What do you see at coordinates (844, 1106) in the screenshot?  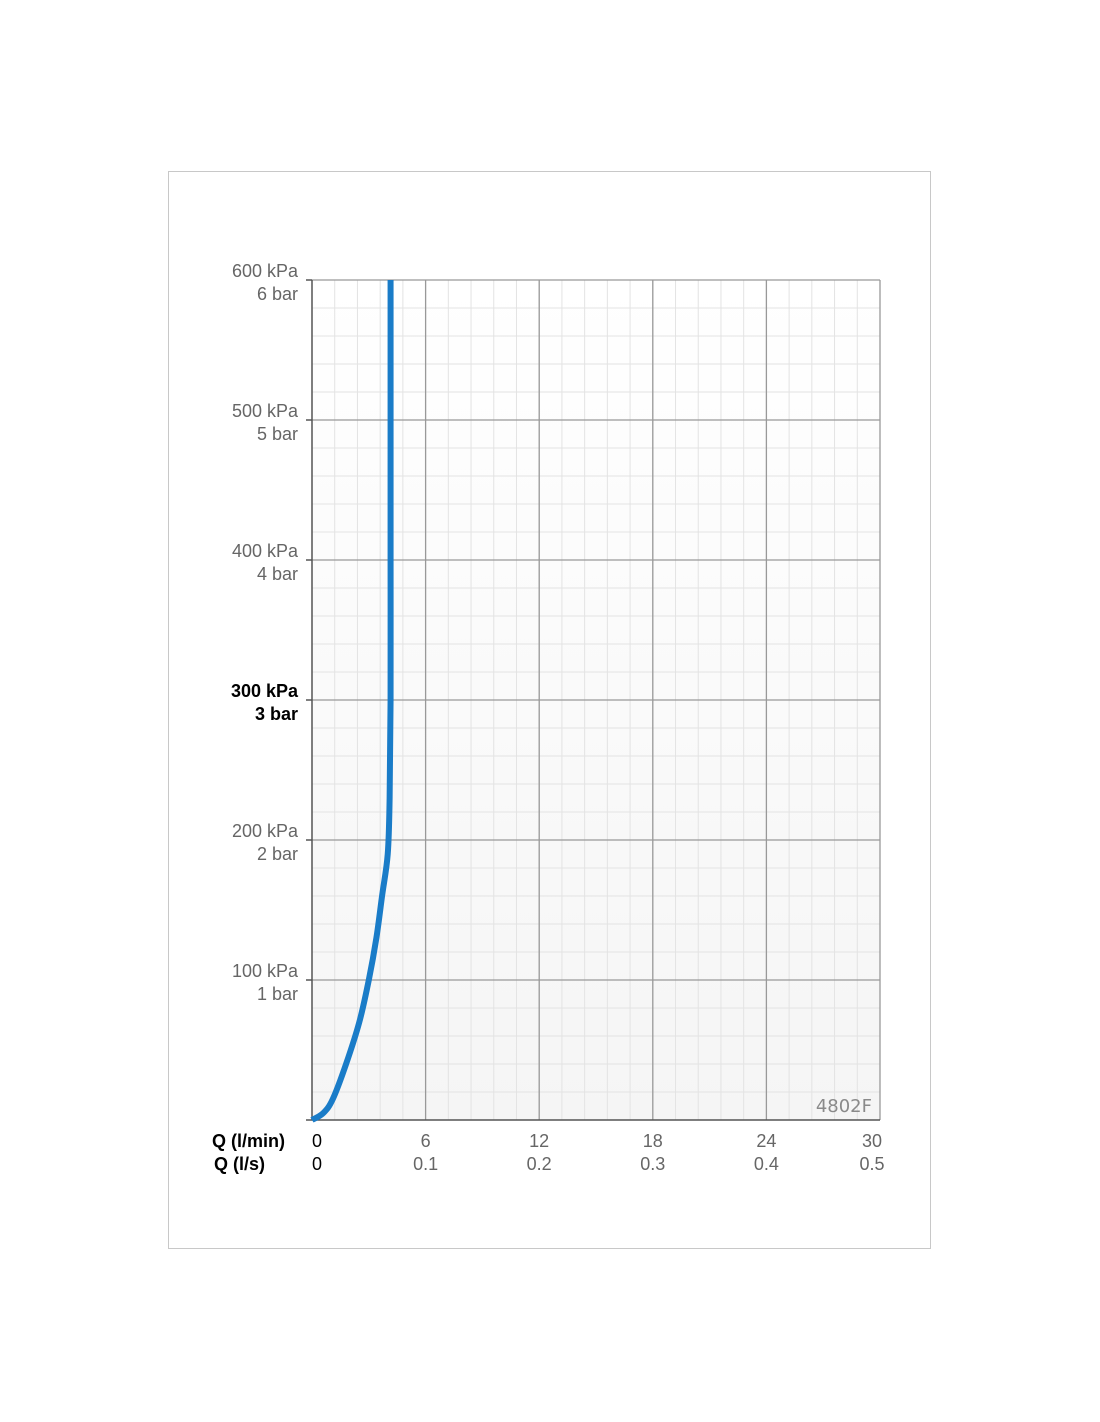 I see `model-code: 4802F` at bounding box center [844, 1106].